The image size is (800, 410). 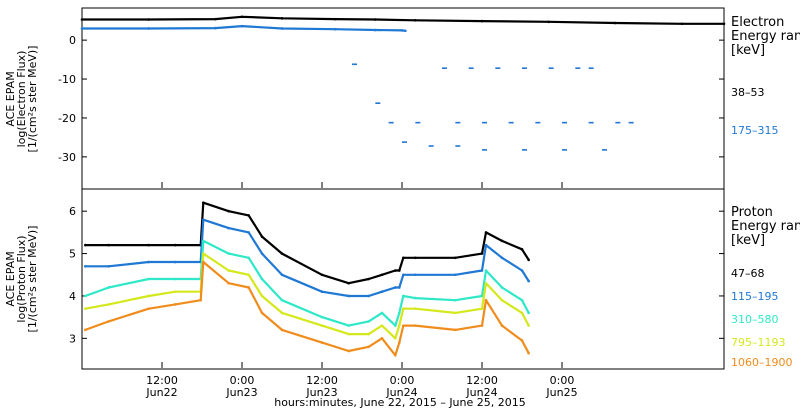 I want to click on proton-legend-47-68: 47–68, so click(x=748, y=273).